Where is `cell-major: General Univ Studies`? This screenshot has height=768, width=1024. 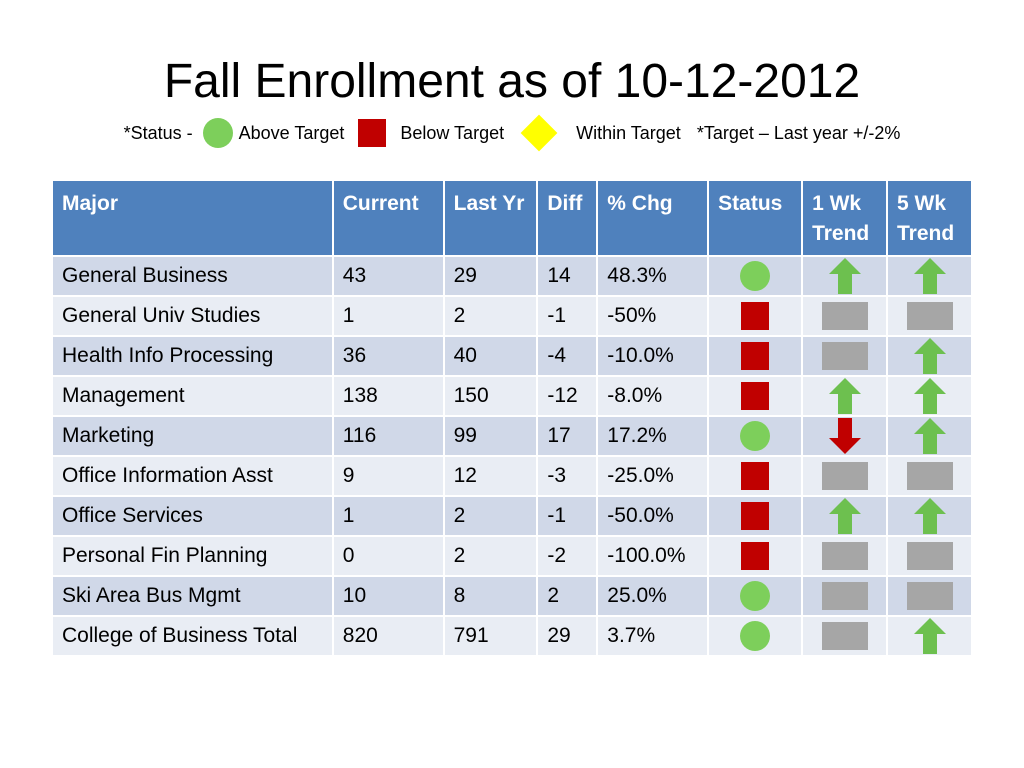
cell-major: General Univ Studies is located at coordinates (192, 316).